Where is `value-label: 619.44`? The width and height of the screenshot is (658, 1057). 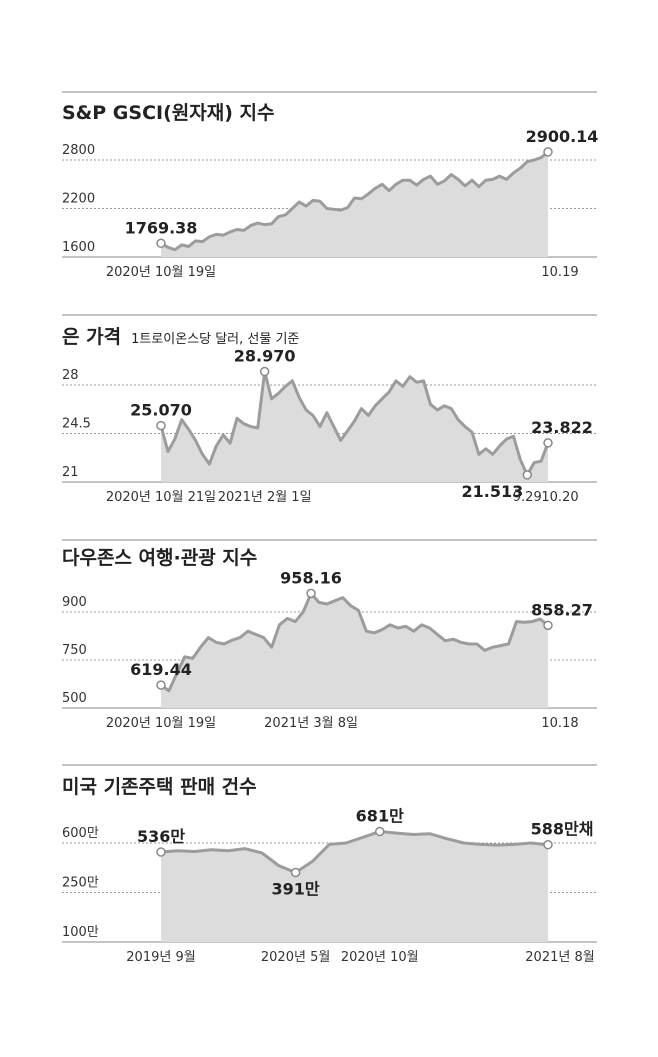
value-label: 619.44 is located at coordinates (161, 669).